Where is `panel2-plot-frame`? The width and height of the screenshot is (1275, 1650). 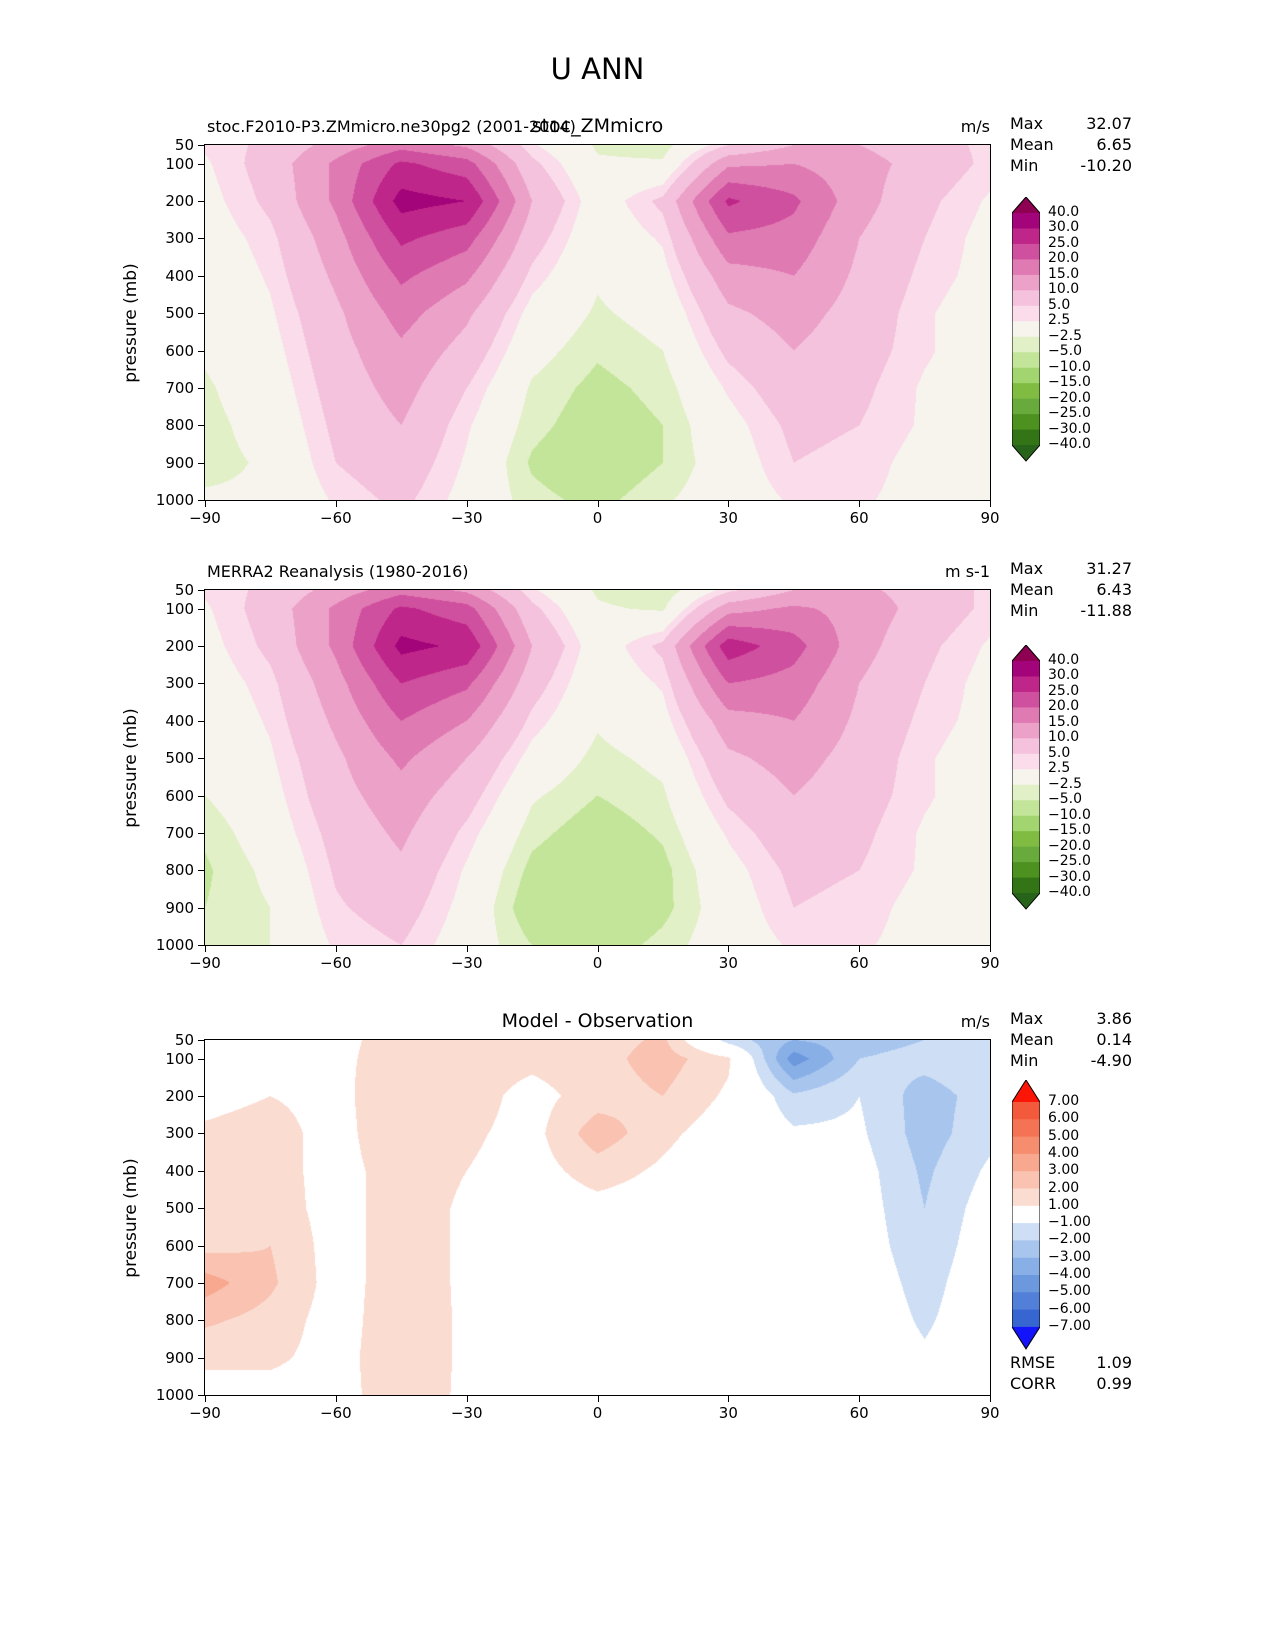 panel2-plot-frame is located at coordinates (597, 767).